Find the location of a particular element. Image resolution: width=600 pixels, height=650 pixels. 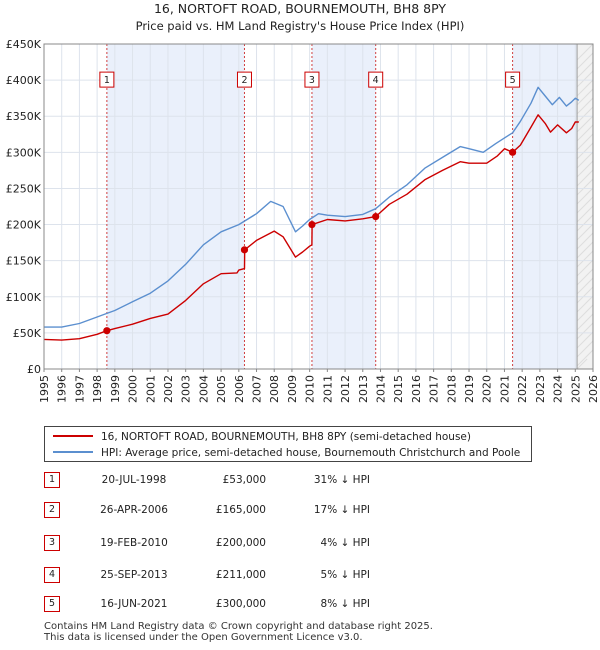

x-tick-label: 2020 is located at coordinates (487, 389).